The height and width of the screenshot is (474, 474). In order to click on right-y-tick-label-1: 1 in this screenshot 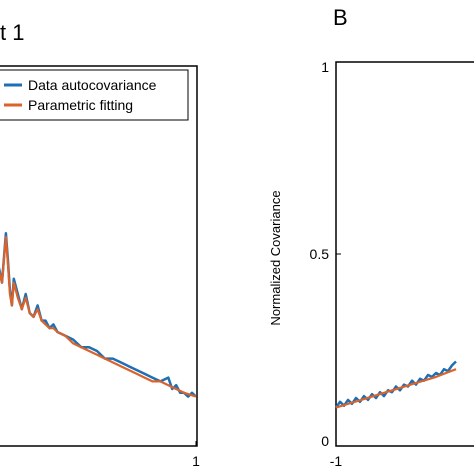, I will do `click(325, 67)`.